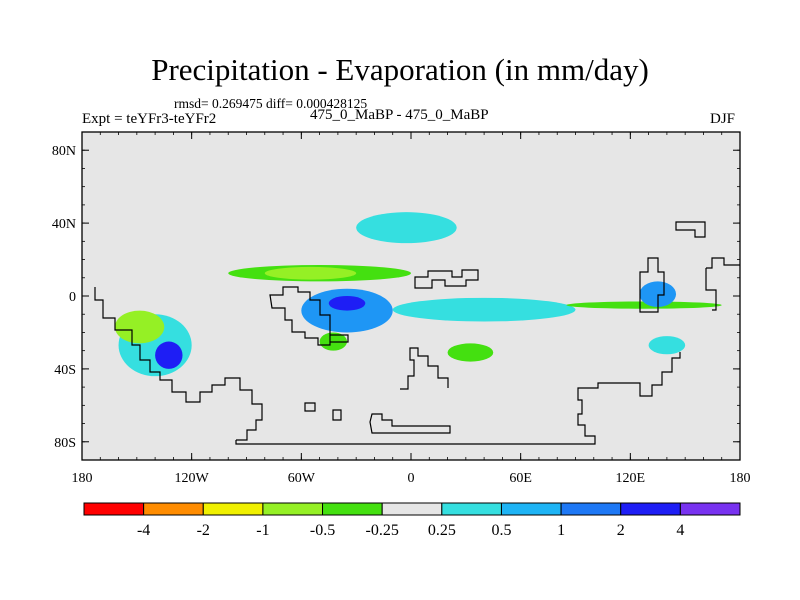  I want to click on equatorial-eastern-band, so click(484, 309).